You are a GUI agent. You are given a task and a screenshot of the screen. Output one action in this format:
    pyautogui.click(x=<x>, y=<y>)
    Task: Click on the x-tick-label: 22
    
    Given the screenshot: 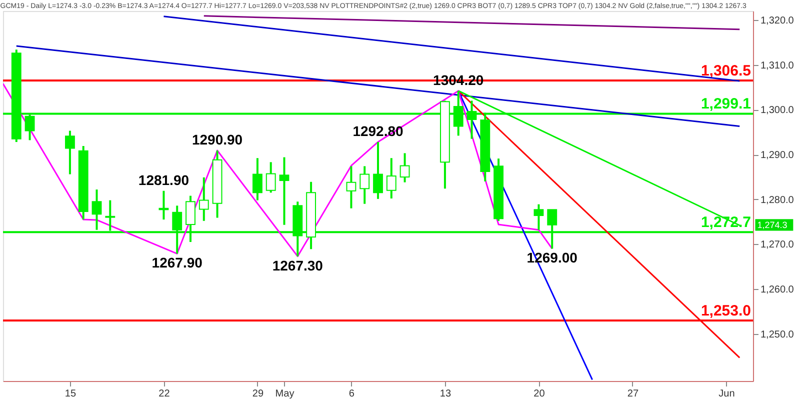 What is the action you would take?
    pyautogui.click(x=164, y=394)
    